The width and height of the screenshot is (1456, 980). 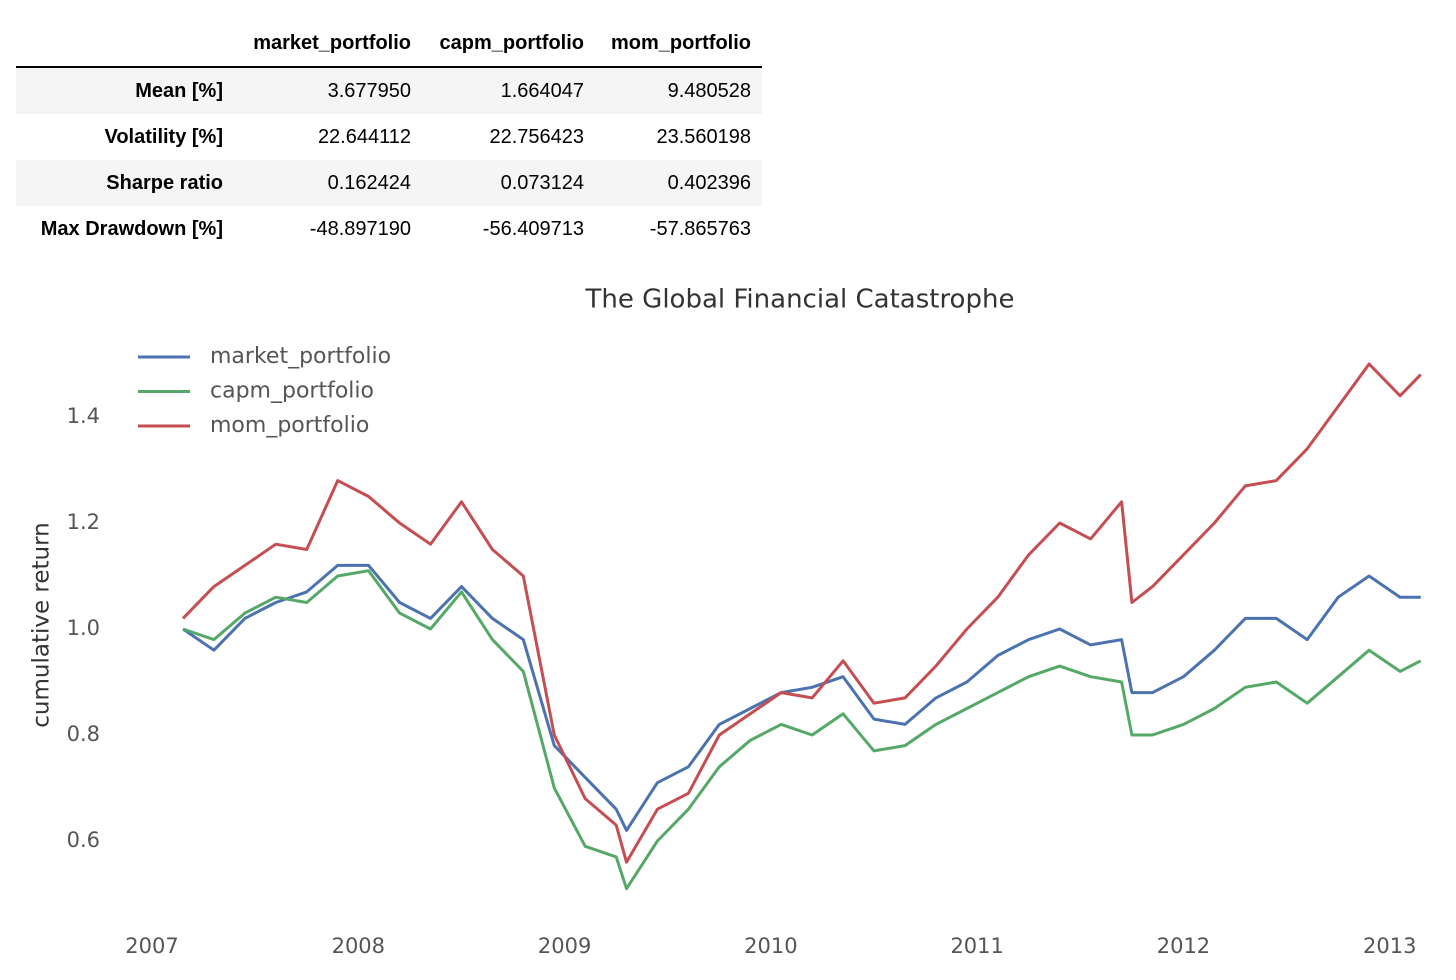 What do you see at coordinates (131, 228) in the screenshot?
I see `table-cell: Max Drawdown [%]` at bounding box center [131, 228].